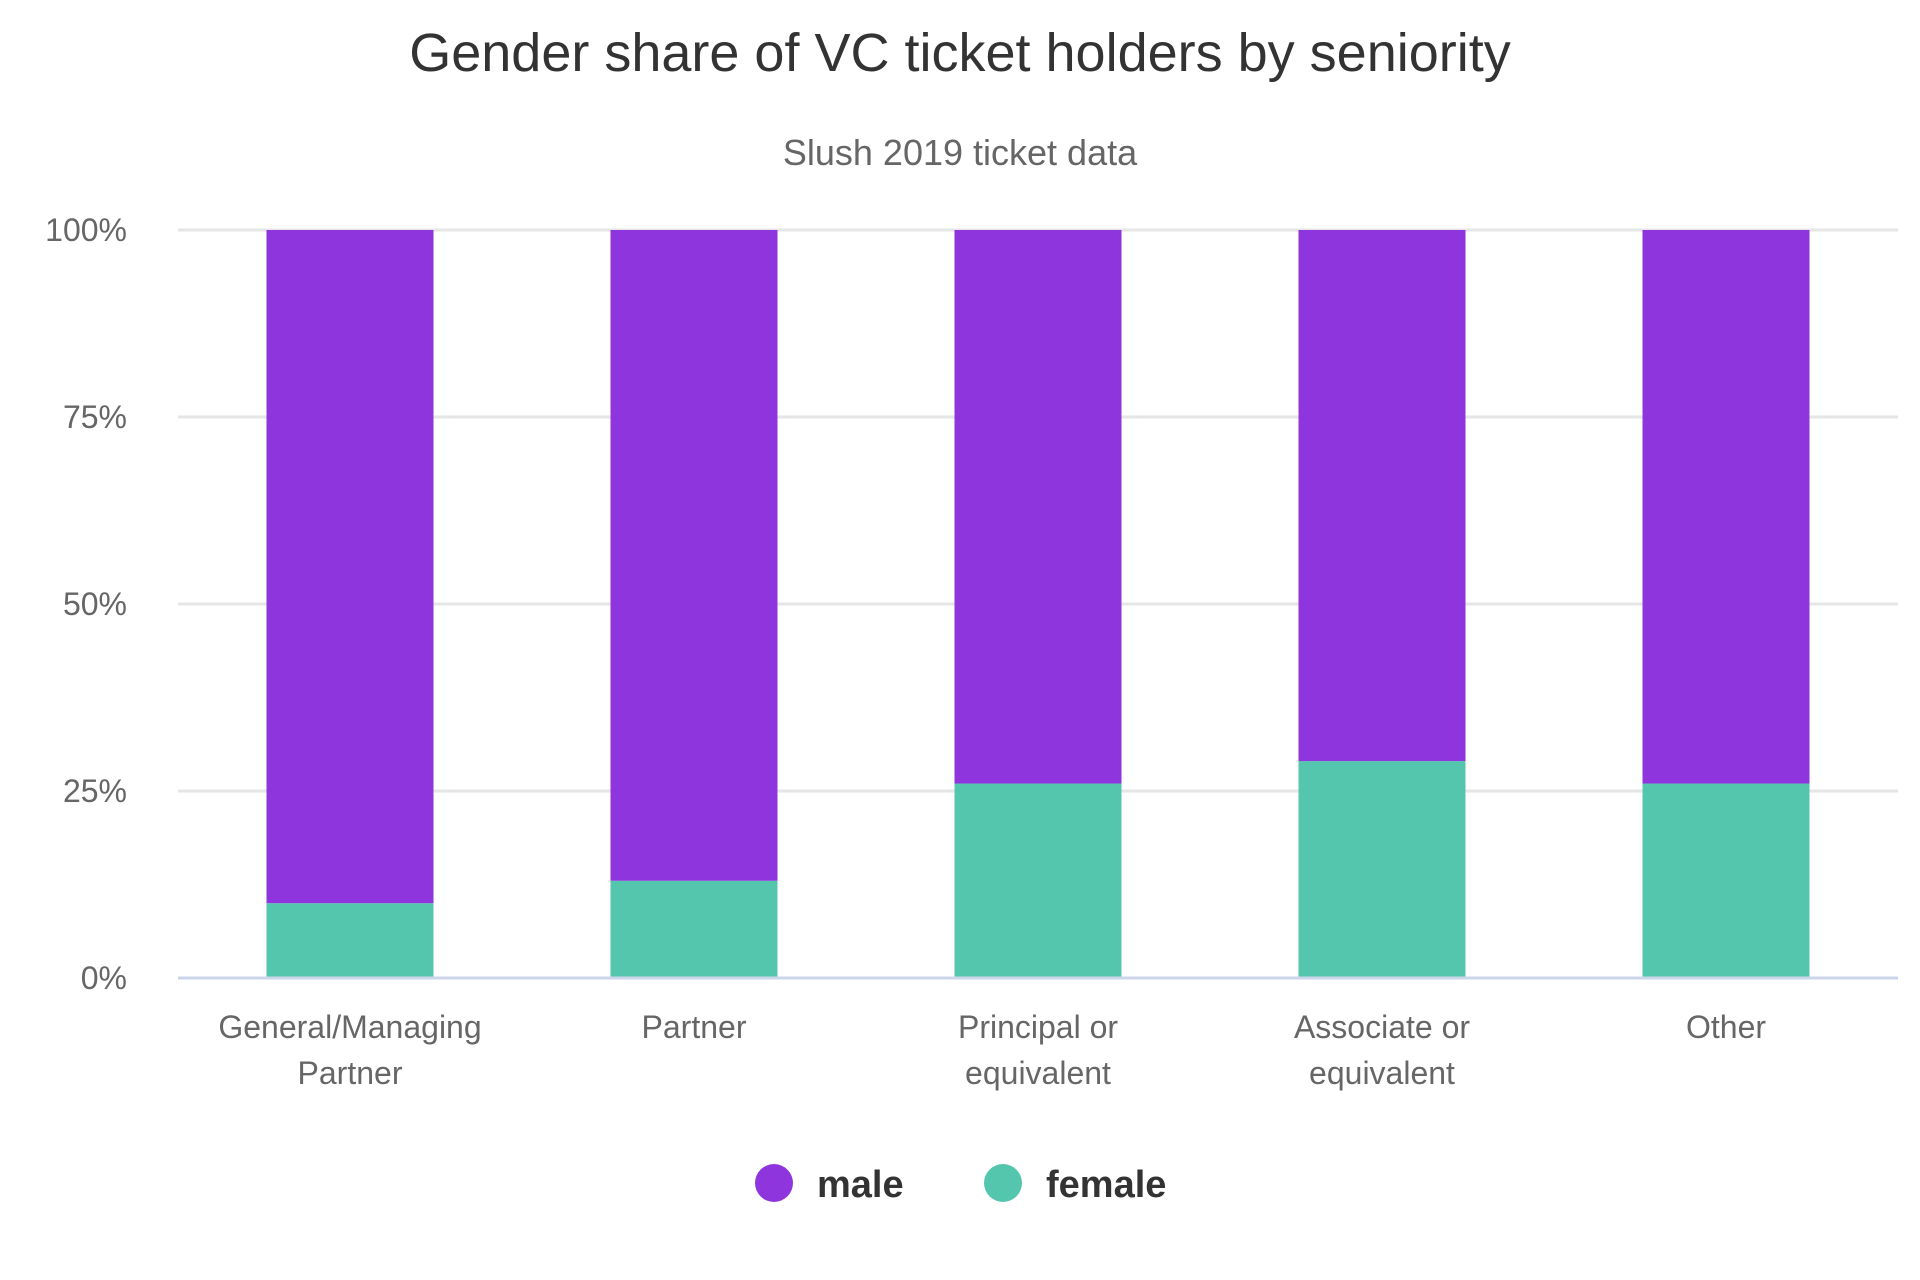 This screenshot has width=1920, height=1280. I want to click on y-tick-label: 25%, so click(95, 791).